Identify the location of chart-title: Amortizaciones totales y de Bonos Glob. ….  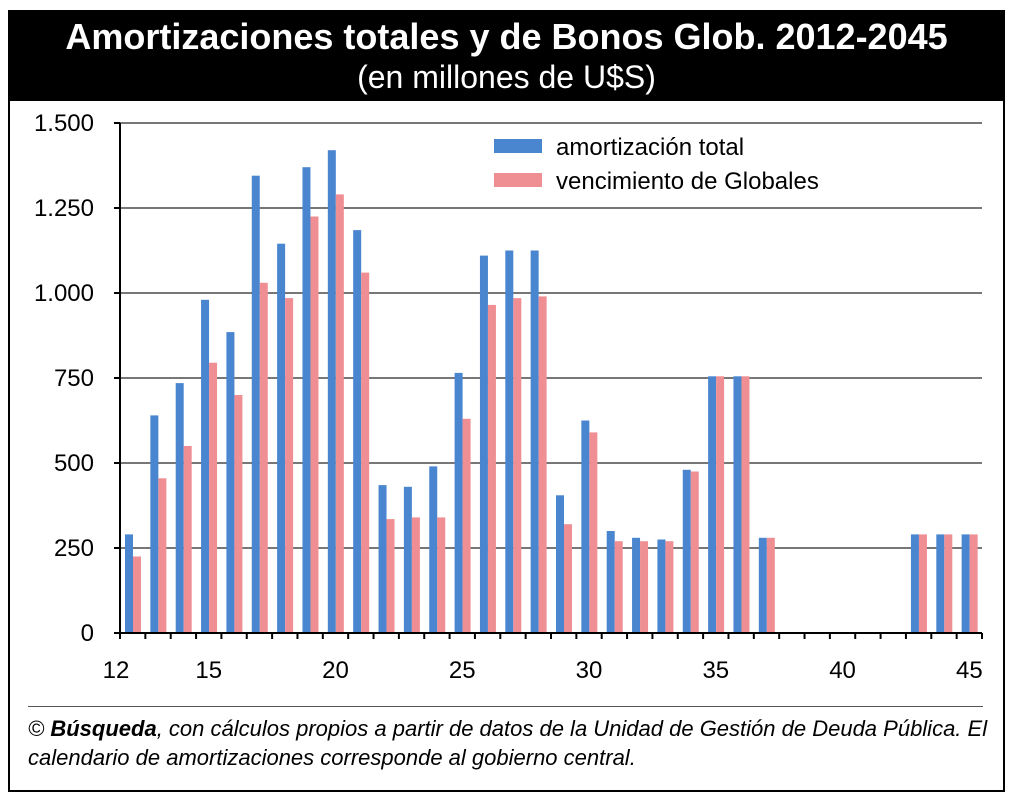
(506, 36).